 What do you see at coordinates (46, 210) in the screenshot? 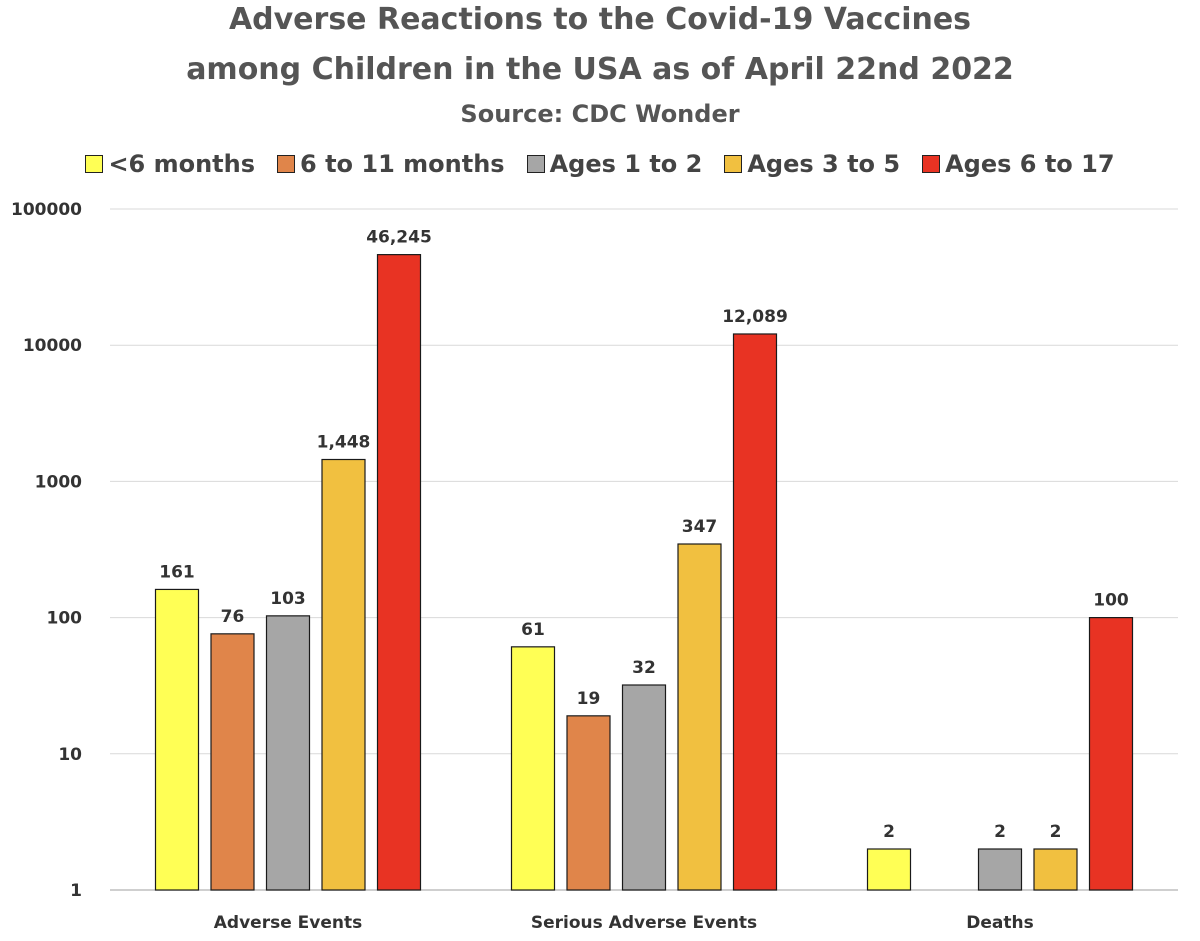
I see `y-tick-label: 100000` at bounding box center [46, 210].